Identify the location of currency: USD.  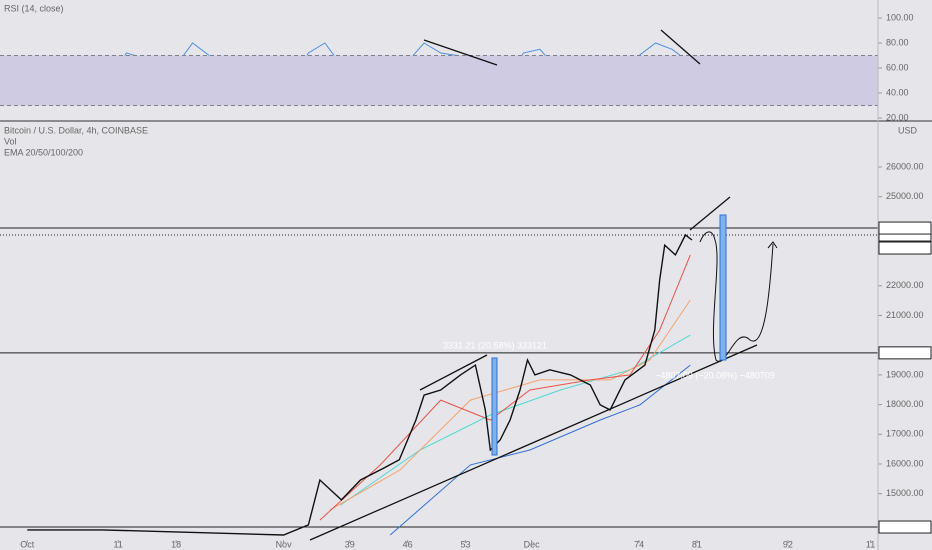
(908, 130).